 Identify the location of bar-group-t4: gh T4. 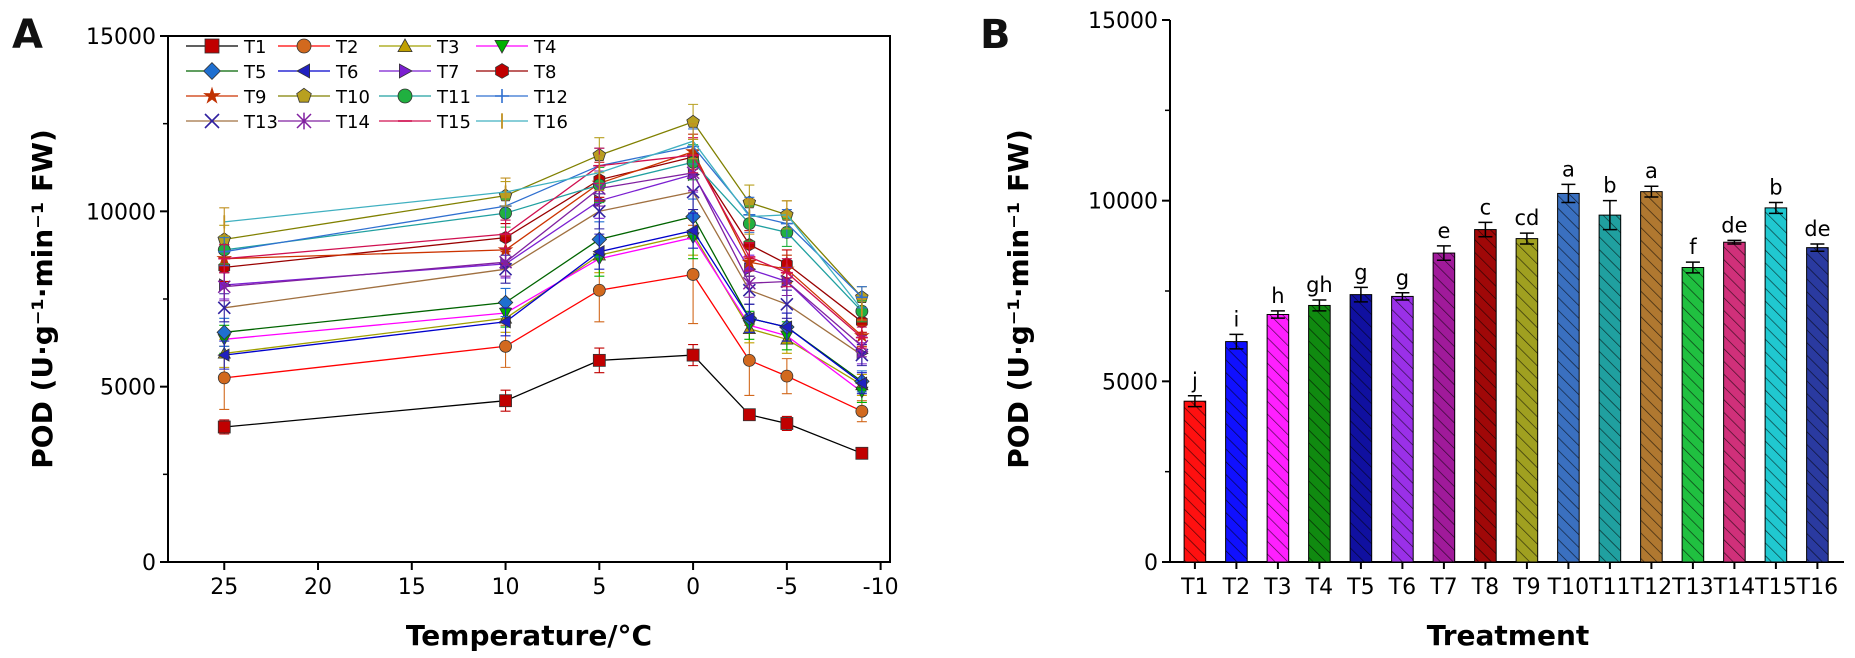
(1319, 436).